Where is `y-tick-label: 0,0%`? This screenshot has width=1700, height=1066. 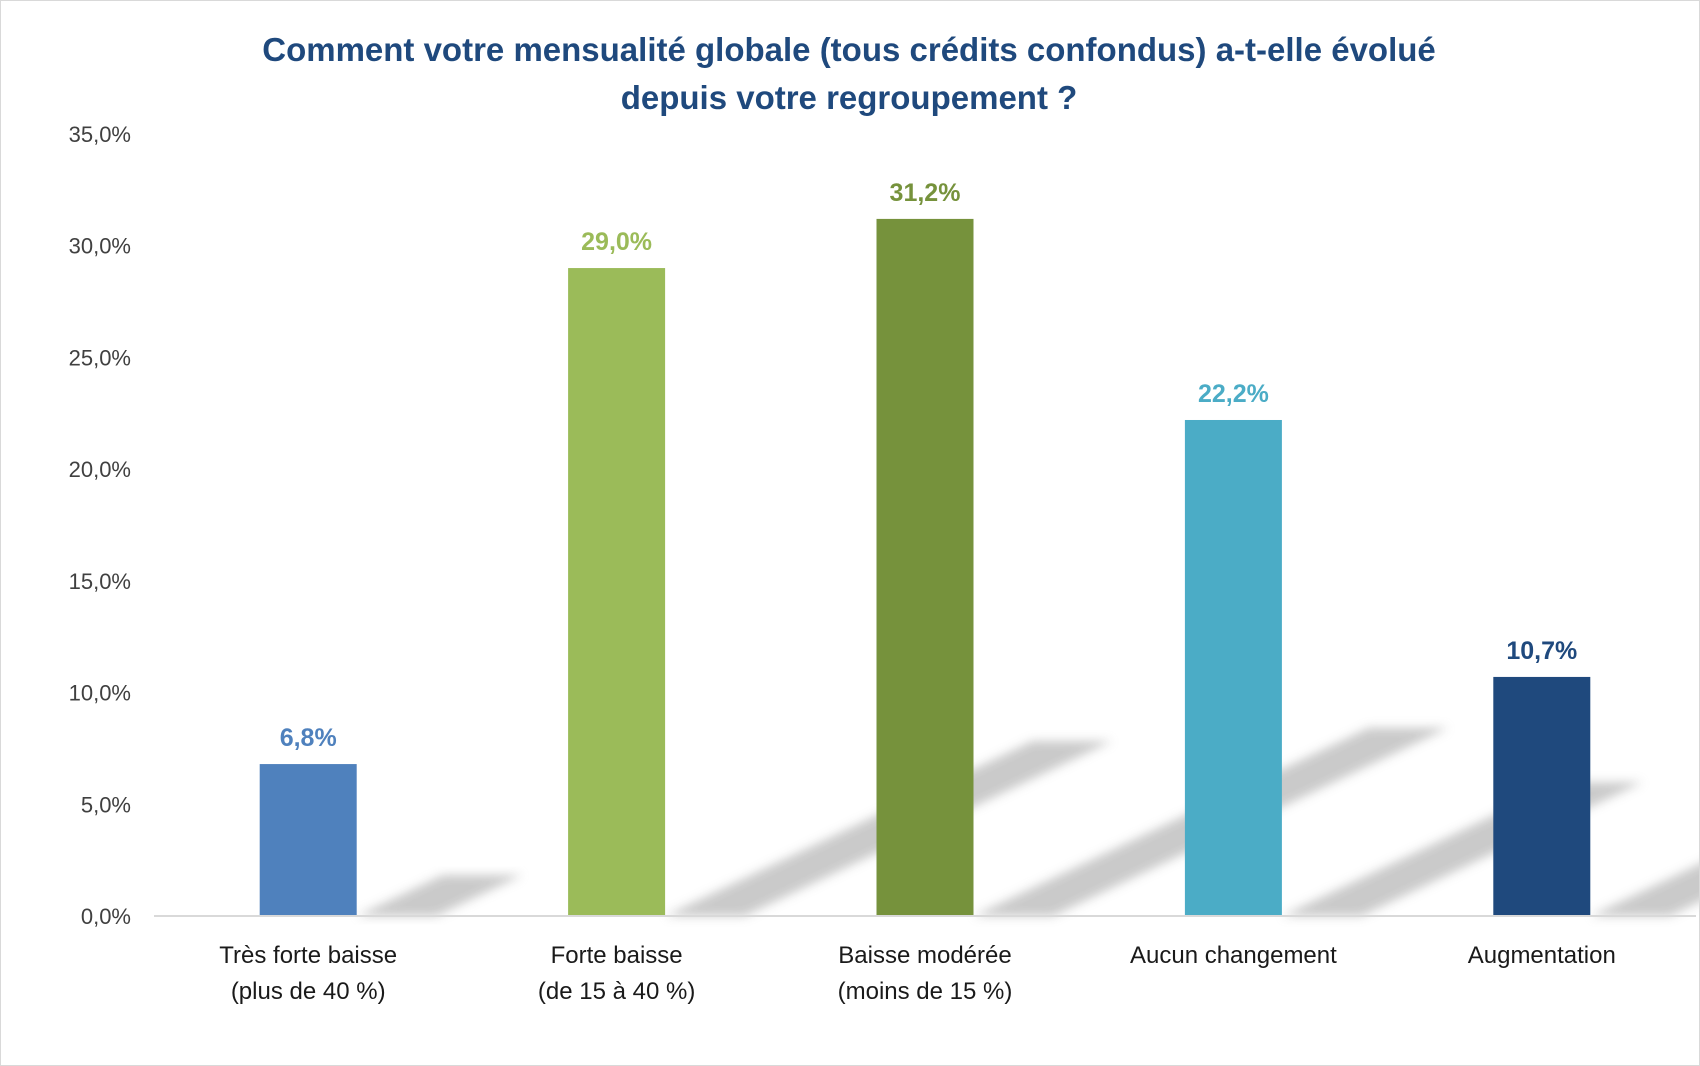
y-tick-label: 0,0% is located at coordinates (106, 916).